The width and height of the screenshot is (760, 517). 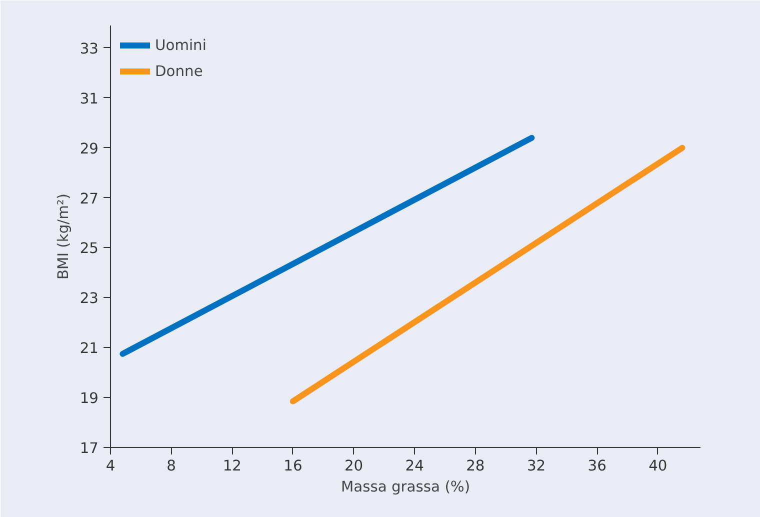 I want to click on y-tick-label: 25, so click(x=89, y=249).